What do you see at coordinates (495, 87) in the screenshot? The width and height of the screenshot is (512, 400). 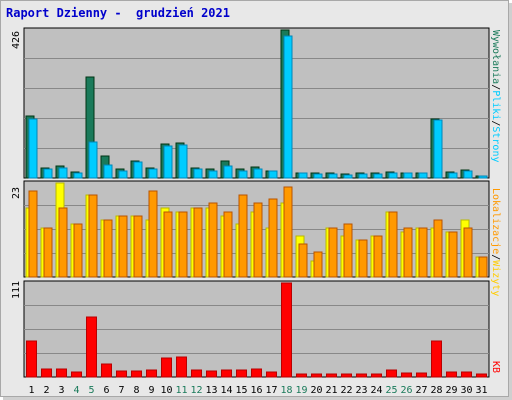 I see `legend-top-part: /` at bounding box center [495, 87].